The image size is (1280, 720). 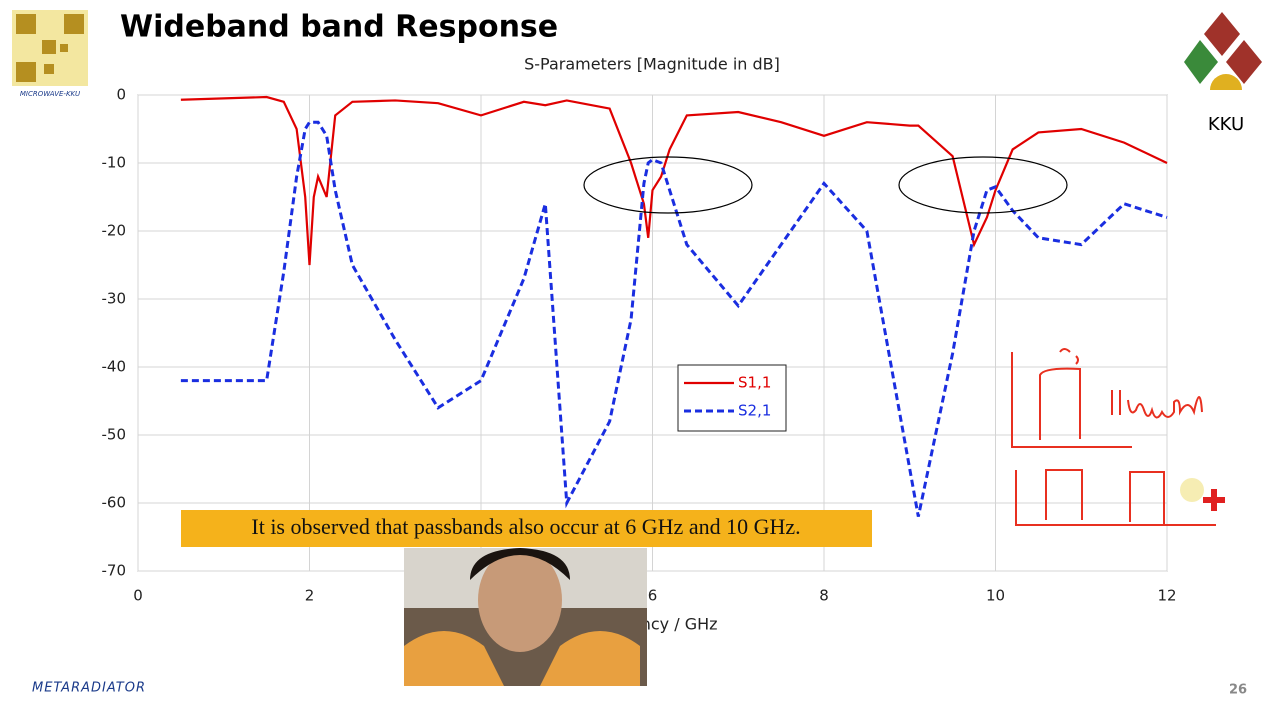 I want to click on webcam-shirt, so click(x=522, y=658).